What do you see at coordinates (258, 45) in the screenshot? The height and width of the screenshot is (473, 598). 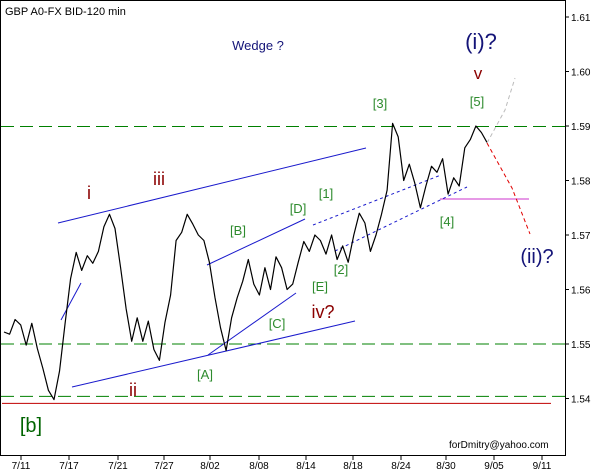 I see `annotation-0: Wedge ?` at bounding box center [258, 45].